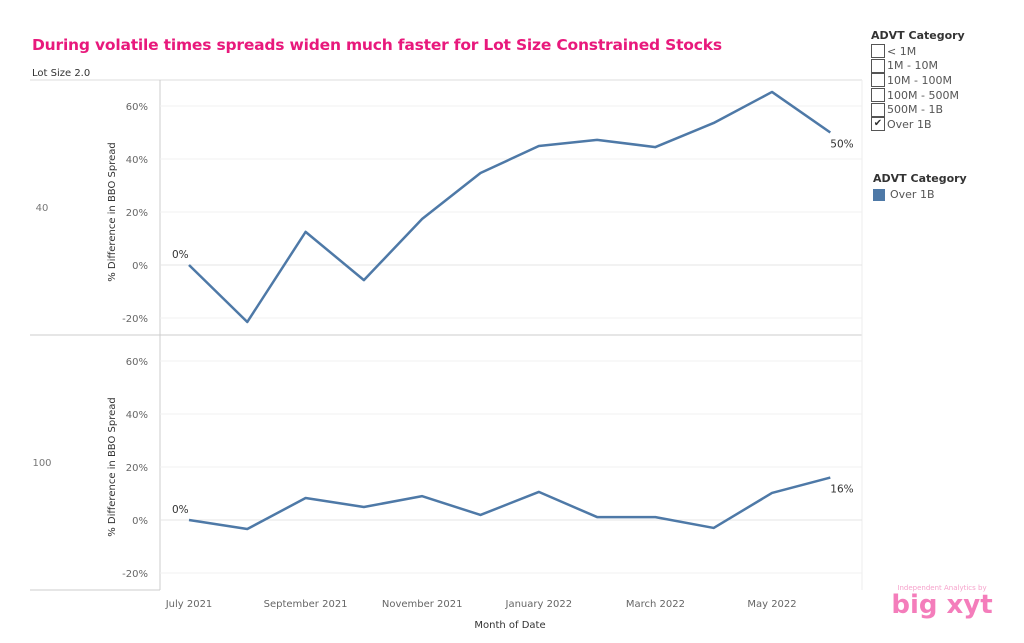 This screenshot has width=1024, height=643. I want to click on data-label: 16%, so click(841, 490).